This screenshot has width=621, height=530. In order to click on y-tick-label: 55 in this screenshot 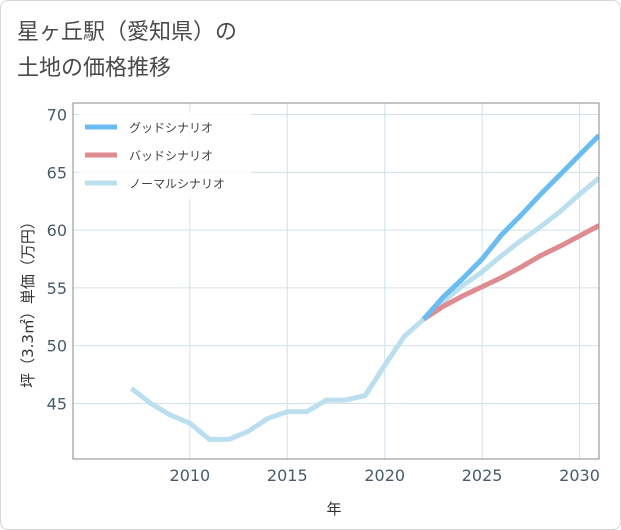, I will do `click(57, 288)`.